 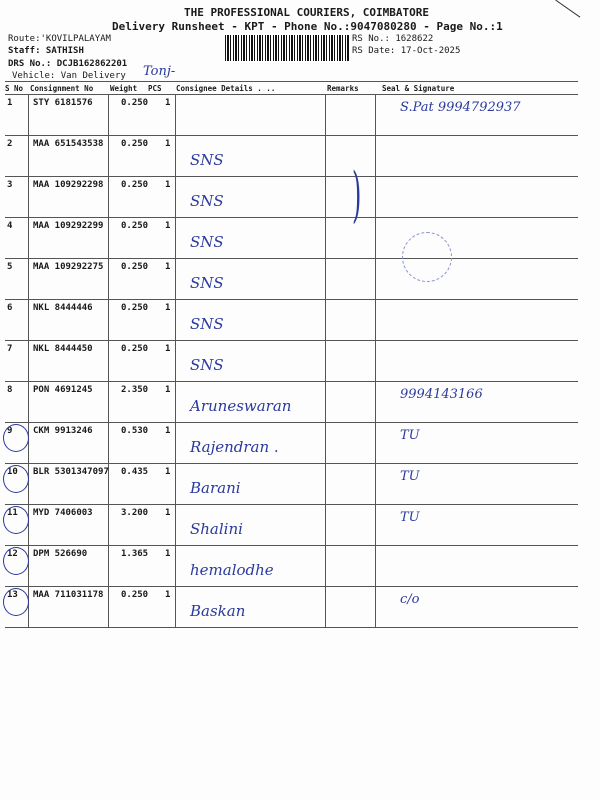 I want to click on consignment-number: MAA 109292298, so click(x=68, y=185).